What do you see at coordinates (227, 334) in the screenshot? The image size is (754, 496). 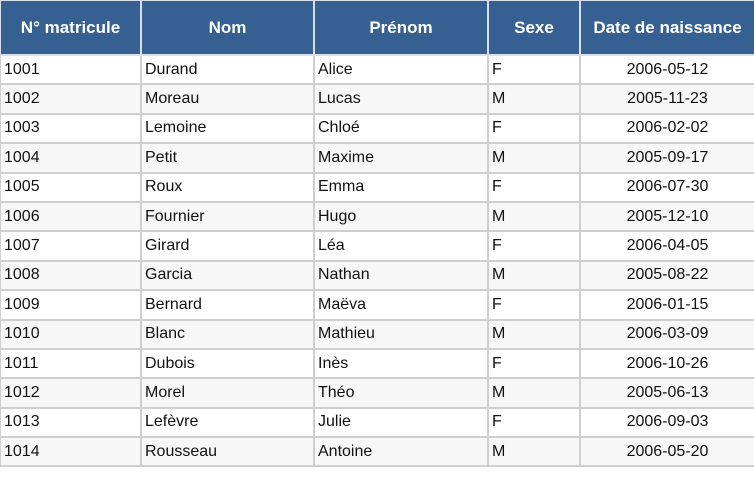 I see `cell-nom: Blanc` at bounding box center [227, 334].